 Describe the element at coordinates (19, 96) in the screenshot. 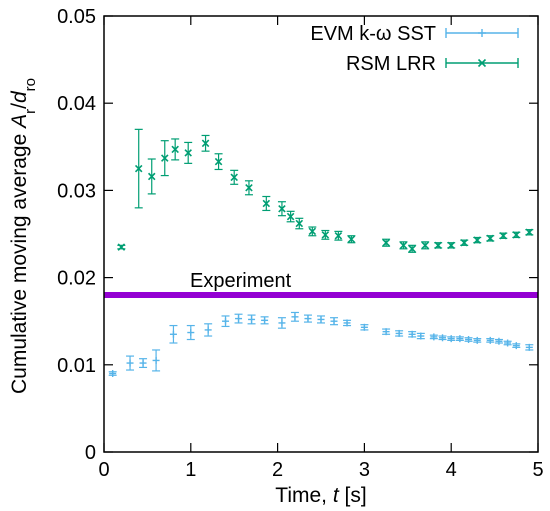

I see `y-axis-label-denominator: d` at that location.